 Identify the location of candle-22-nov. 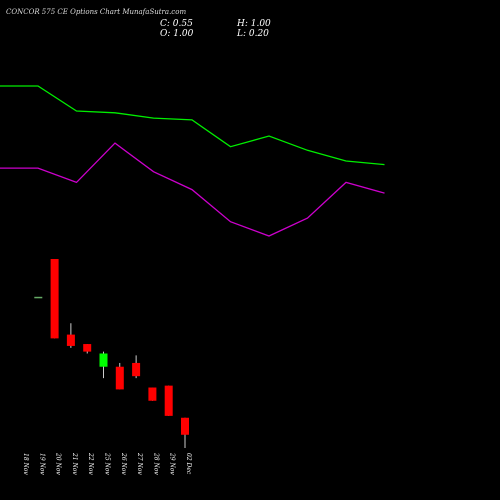
(87, 349).